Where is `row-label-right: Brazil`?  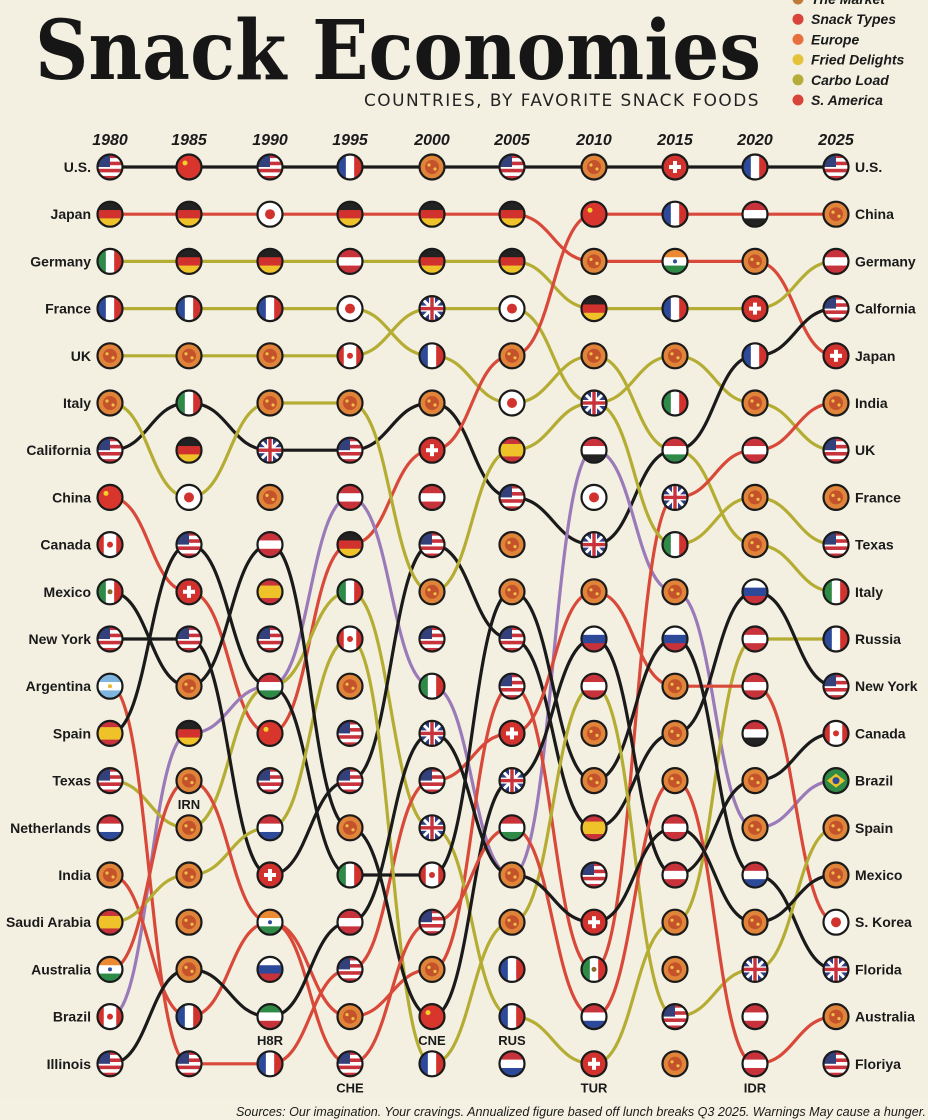 row-label-right: Brazil is located at coordinates (874, 781).